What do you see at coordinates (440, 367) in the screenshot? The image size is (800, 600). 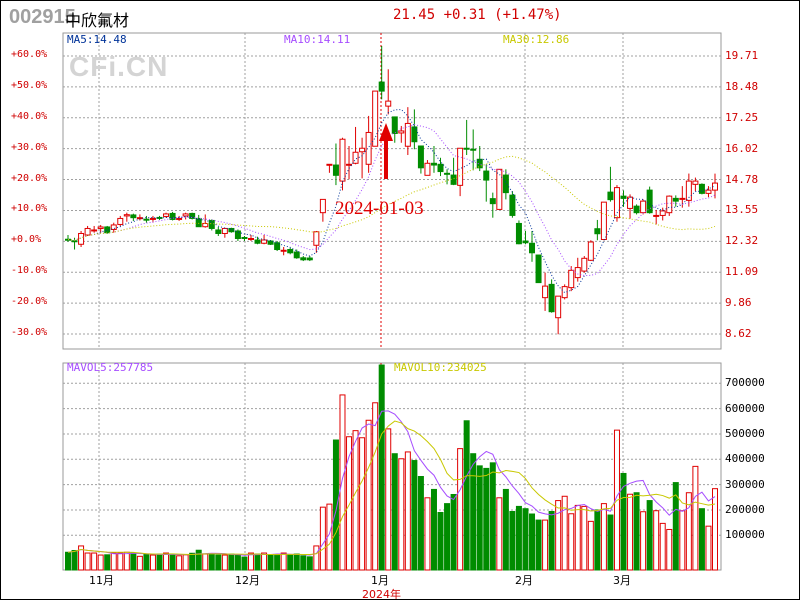 I see `mavol10-legend: MAVOL10:234025` at bounding box center [440, 367].